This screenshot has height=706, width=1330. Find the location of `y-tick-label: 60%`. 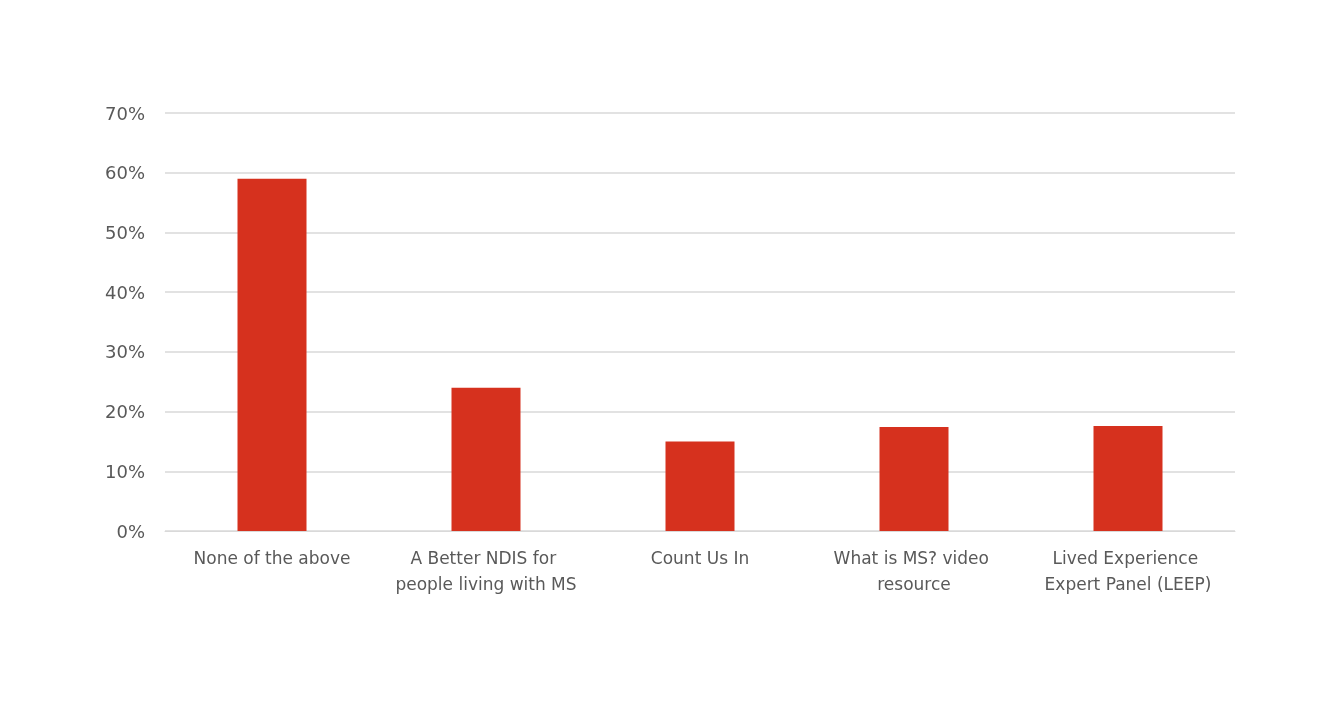

y-tick-label: 60% is located at coordinates (124, 173).